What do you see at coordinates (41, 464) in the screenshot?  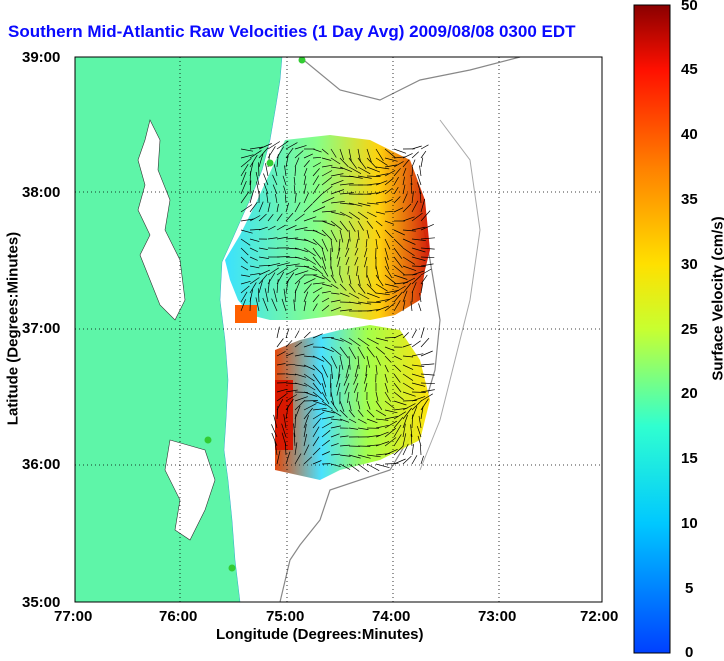 I see `y-tick-label: 36:00` at bounding box center [41, 464].